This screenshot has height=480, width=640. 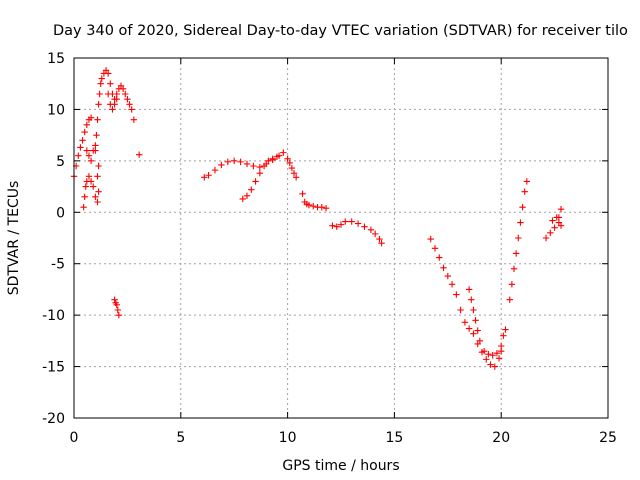 I want to click on y-axis-tick-labels: -20 -15 -10 -5 0 5 10 15, so click(x=53, y=239).